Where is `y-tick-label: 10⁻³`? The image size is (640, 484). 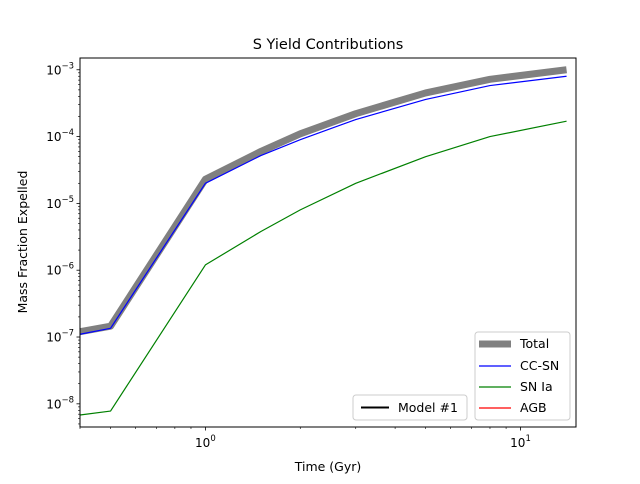
y-tick-label: 10⁻³ is located at coordinates (60, 69).